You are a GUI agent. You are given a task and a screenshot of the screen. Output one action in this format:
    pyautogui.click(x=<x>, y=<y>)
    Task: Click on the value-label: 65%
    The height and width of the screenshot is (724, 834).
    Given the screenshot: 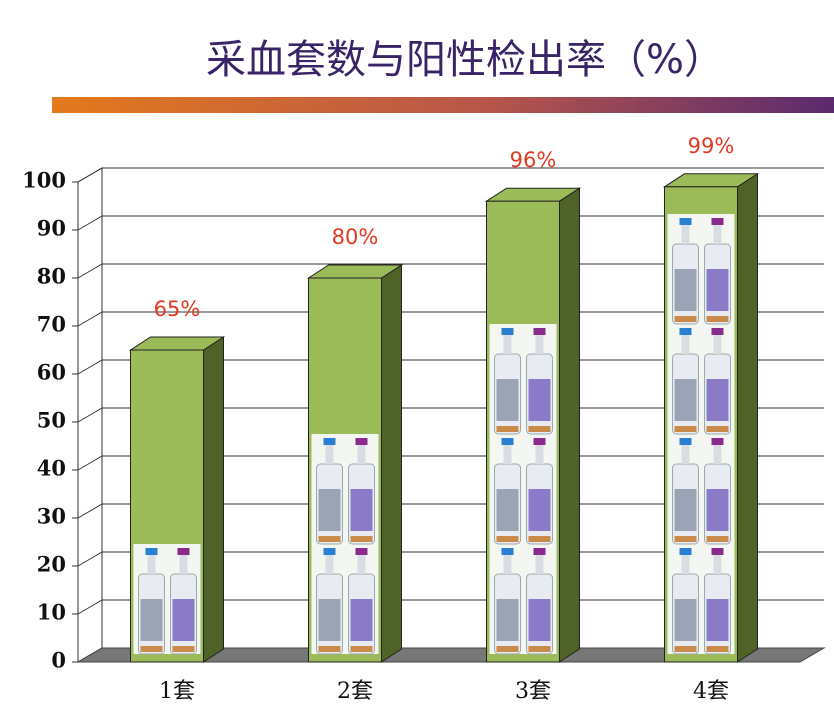 What is the action you would take?
    pyautogui.click(x=177, y=309)
    